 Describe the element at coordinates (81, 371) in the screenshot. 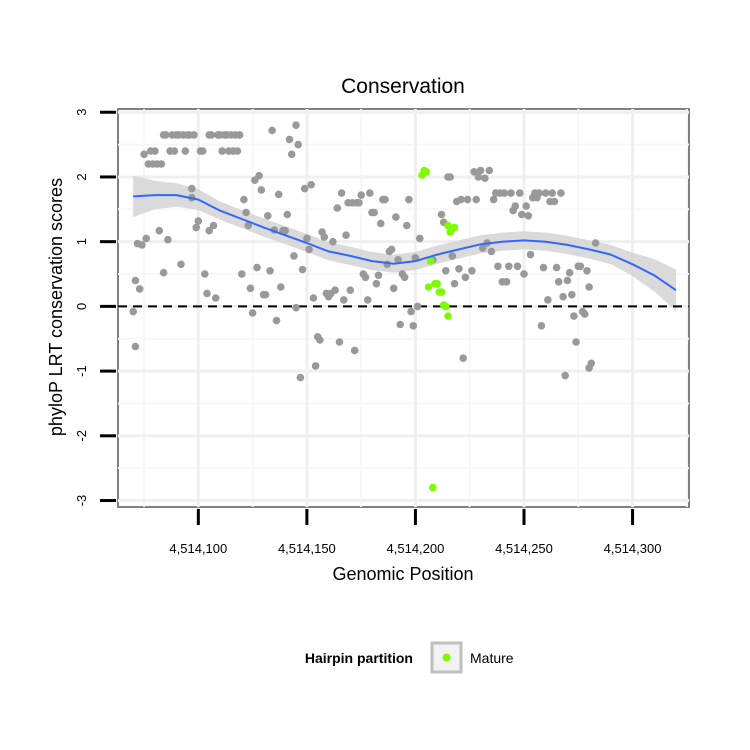

I see `y-tick-label: -1` at that location.